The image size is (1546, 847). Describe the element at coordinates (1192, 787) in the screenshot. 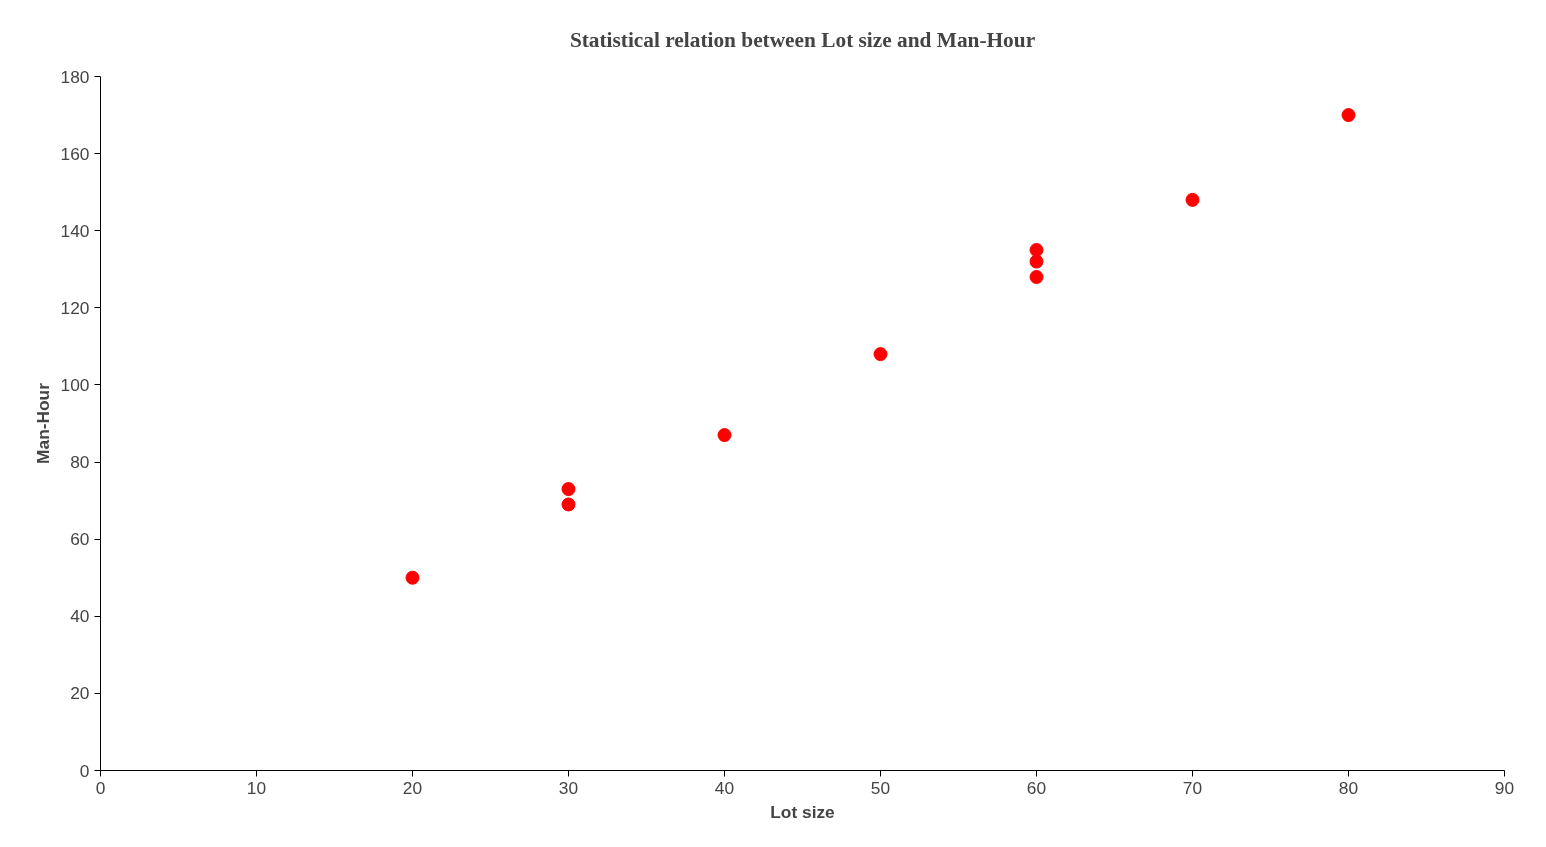

I see `x-tick-label: 70` at that location.